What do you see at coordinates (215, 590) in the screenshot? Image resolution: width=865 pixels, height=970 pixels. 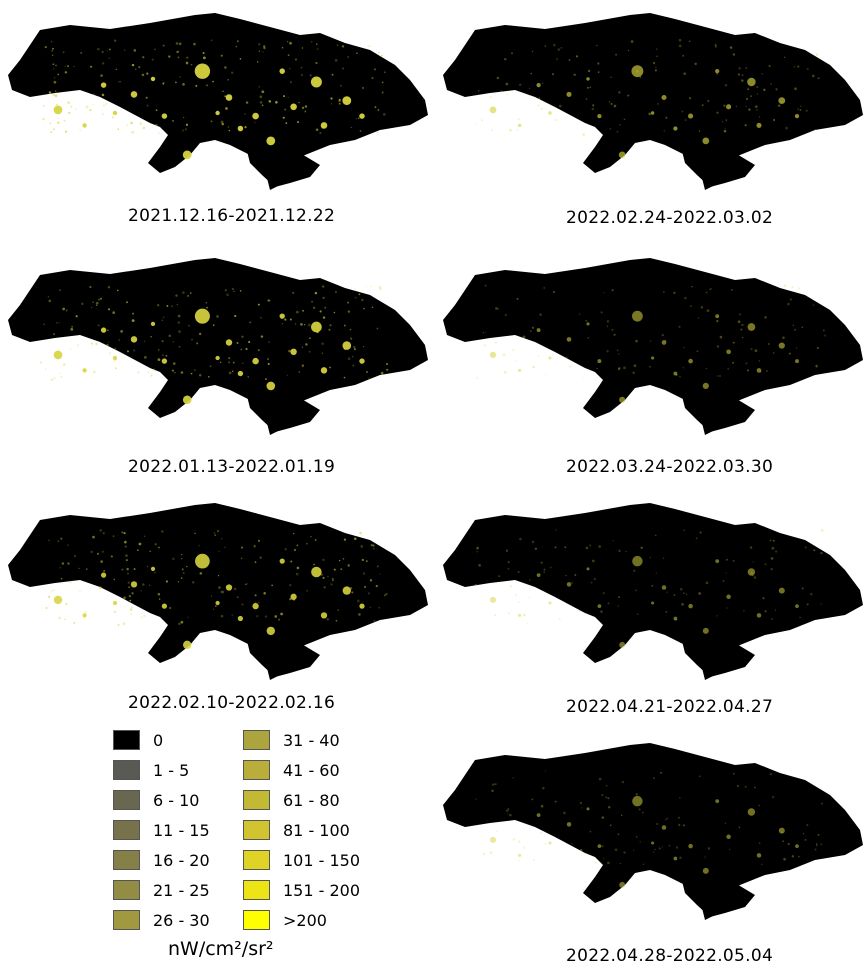 I see `map-panel` at bounding box center [215, 590].